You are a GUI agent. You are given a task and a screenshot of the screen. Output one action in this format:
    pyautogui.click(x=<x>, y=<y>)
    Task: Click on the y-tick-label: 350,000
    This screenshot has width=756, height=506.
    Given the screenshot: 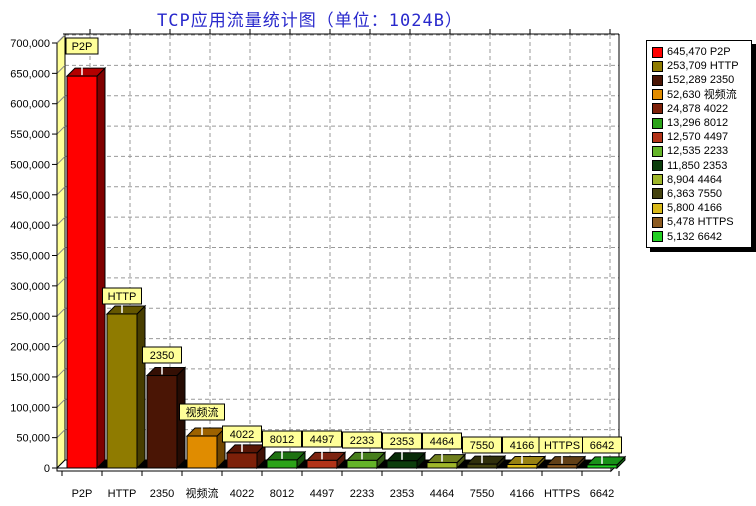 What is the action you would take?
    pyautogui.click(x=30, y=257)
    